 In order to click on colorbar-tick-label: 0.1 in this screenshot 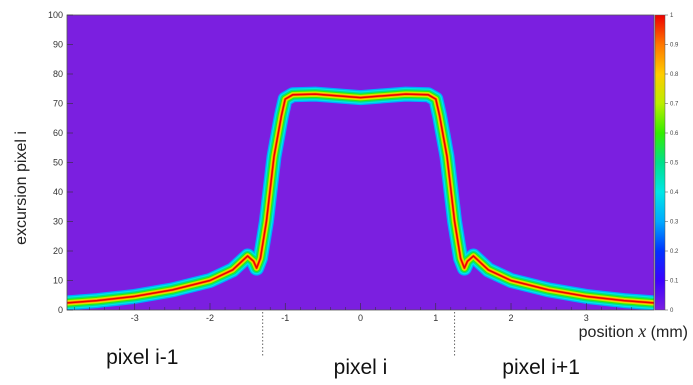, I will do `click(674, 282)`.